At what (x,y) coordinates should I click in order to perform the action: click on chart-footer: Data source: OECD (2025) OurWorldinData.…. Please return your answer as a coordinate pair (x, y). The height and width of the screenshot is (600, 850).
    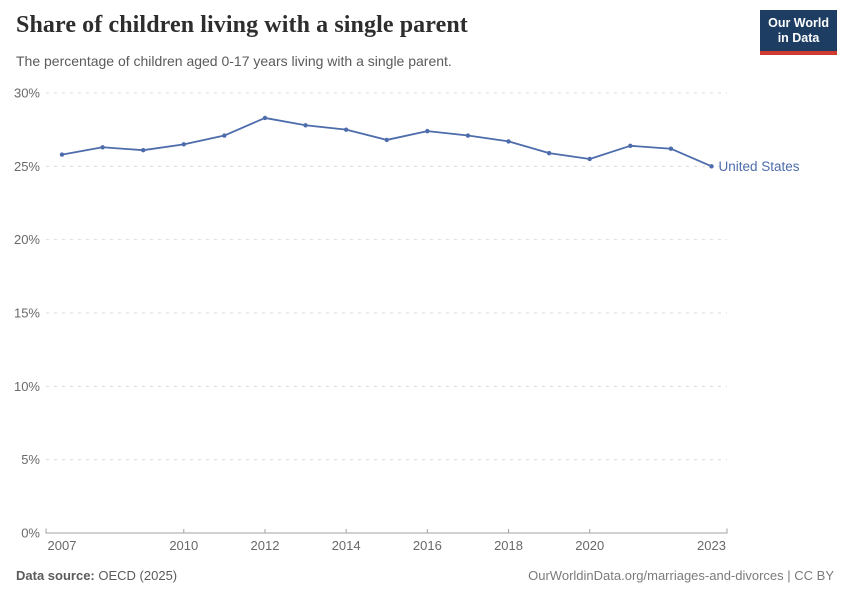
    Looking at the image, I should click on (425, 575).